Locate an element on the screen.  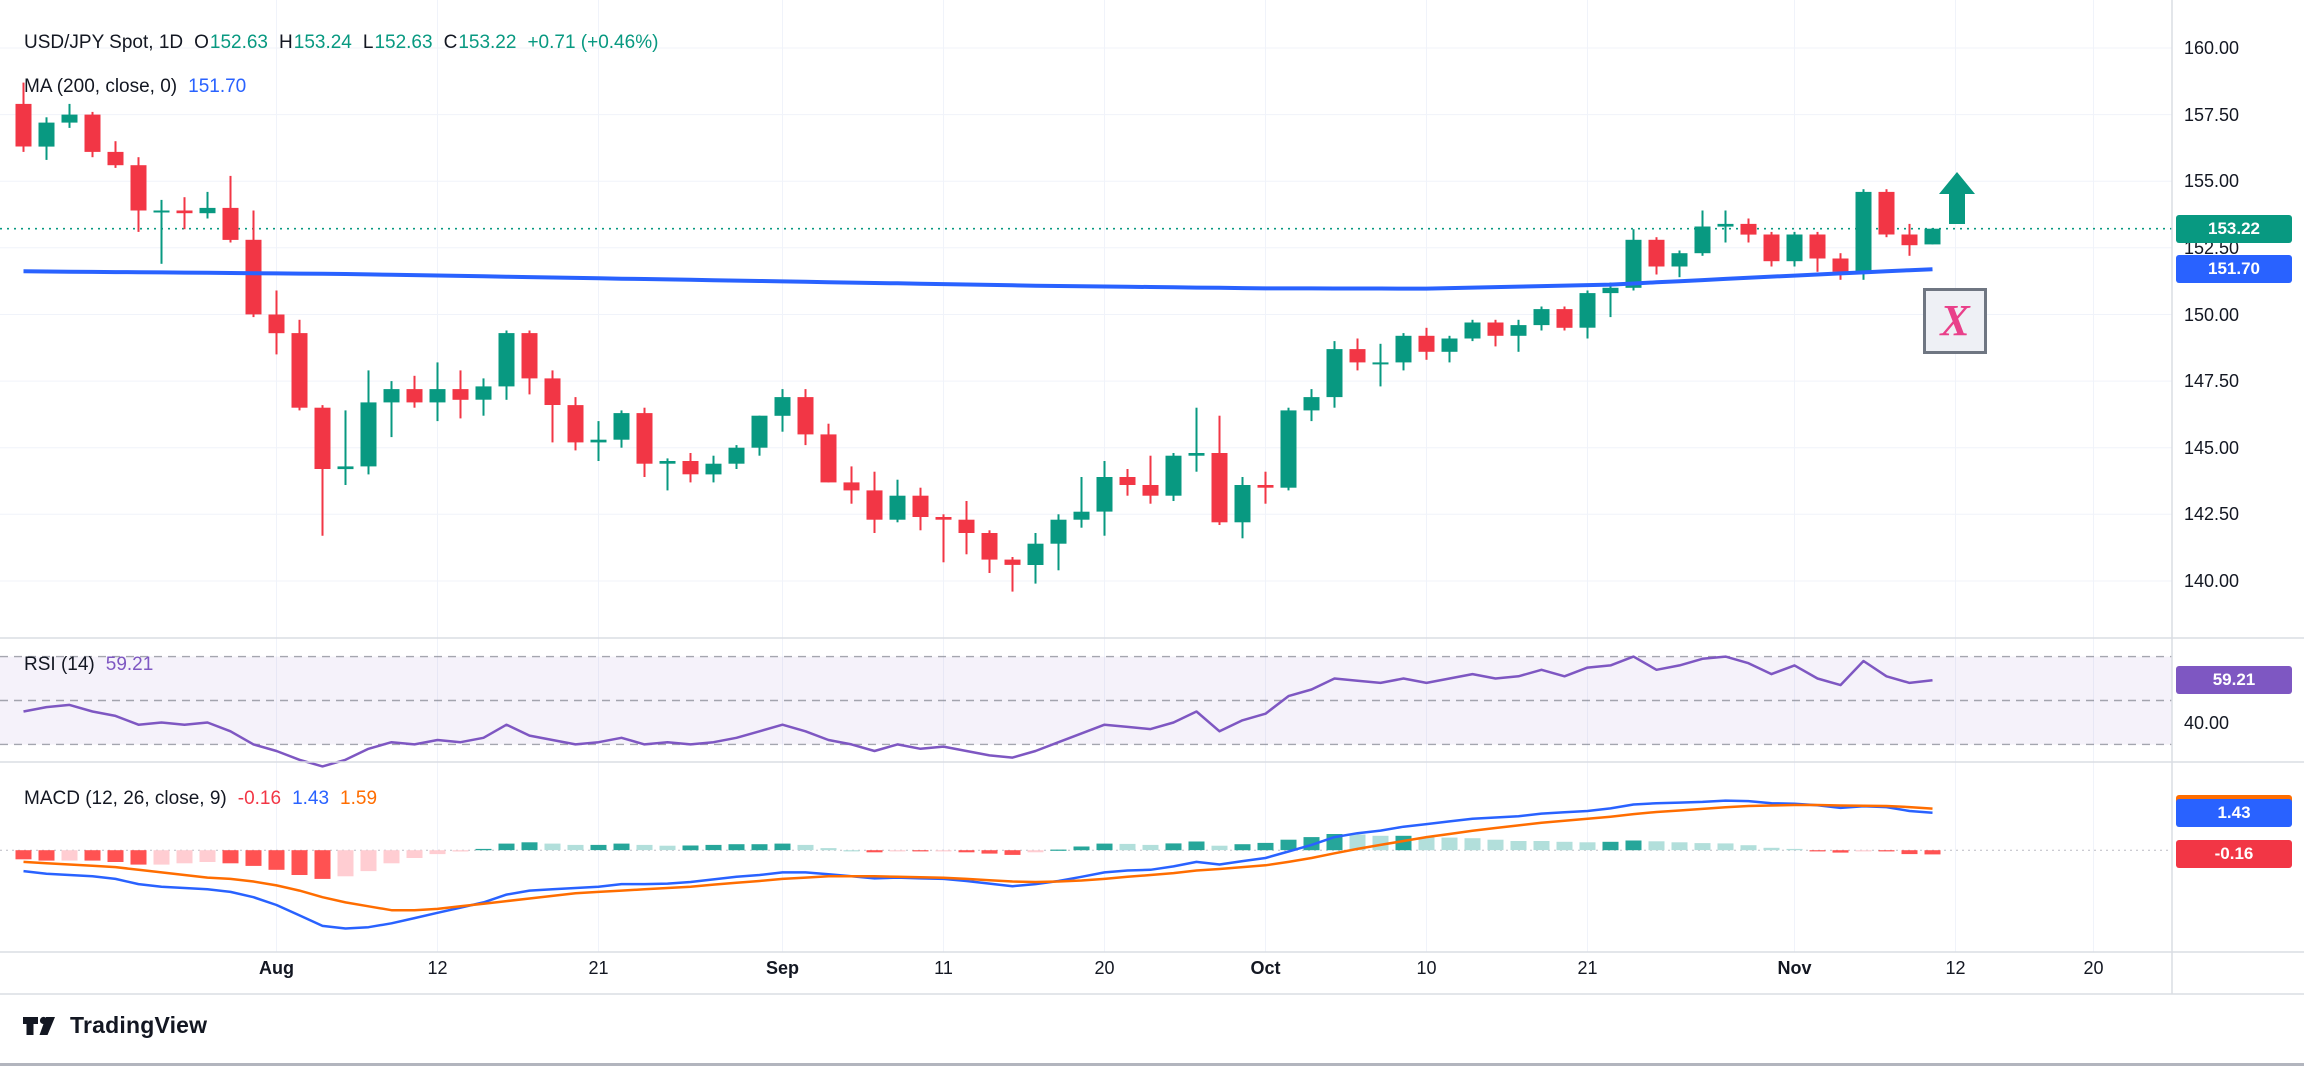
price-axis-label: 160.00 is located at coordinates (2212, 48).